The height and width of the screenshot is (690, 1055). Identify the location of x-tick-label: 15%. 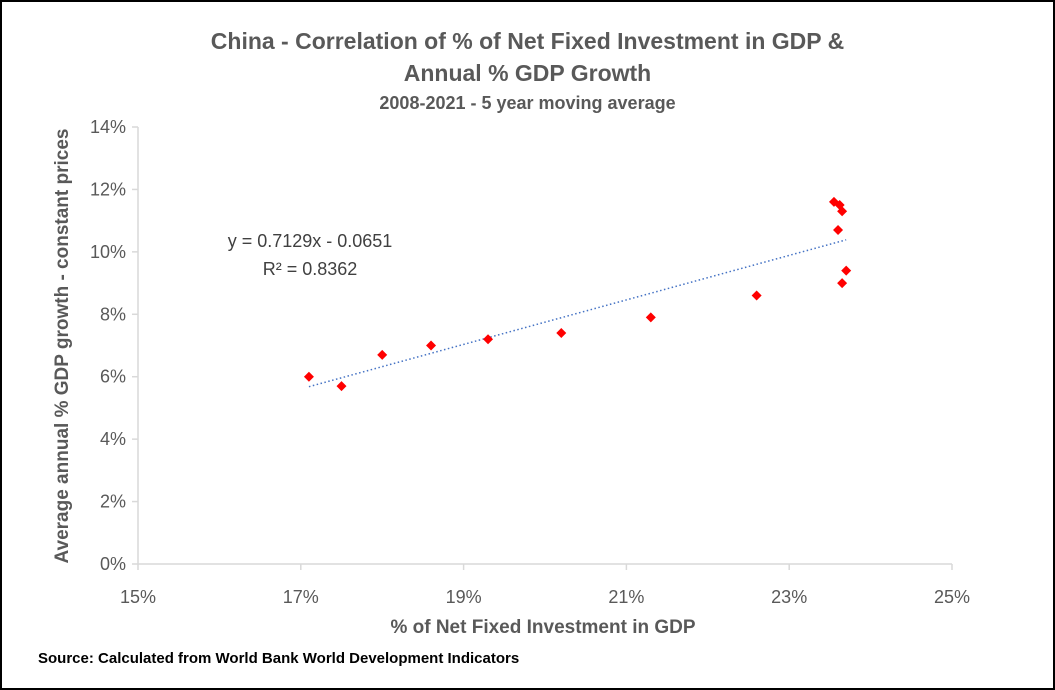
(138, 597).